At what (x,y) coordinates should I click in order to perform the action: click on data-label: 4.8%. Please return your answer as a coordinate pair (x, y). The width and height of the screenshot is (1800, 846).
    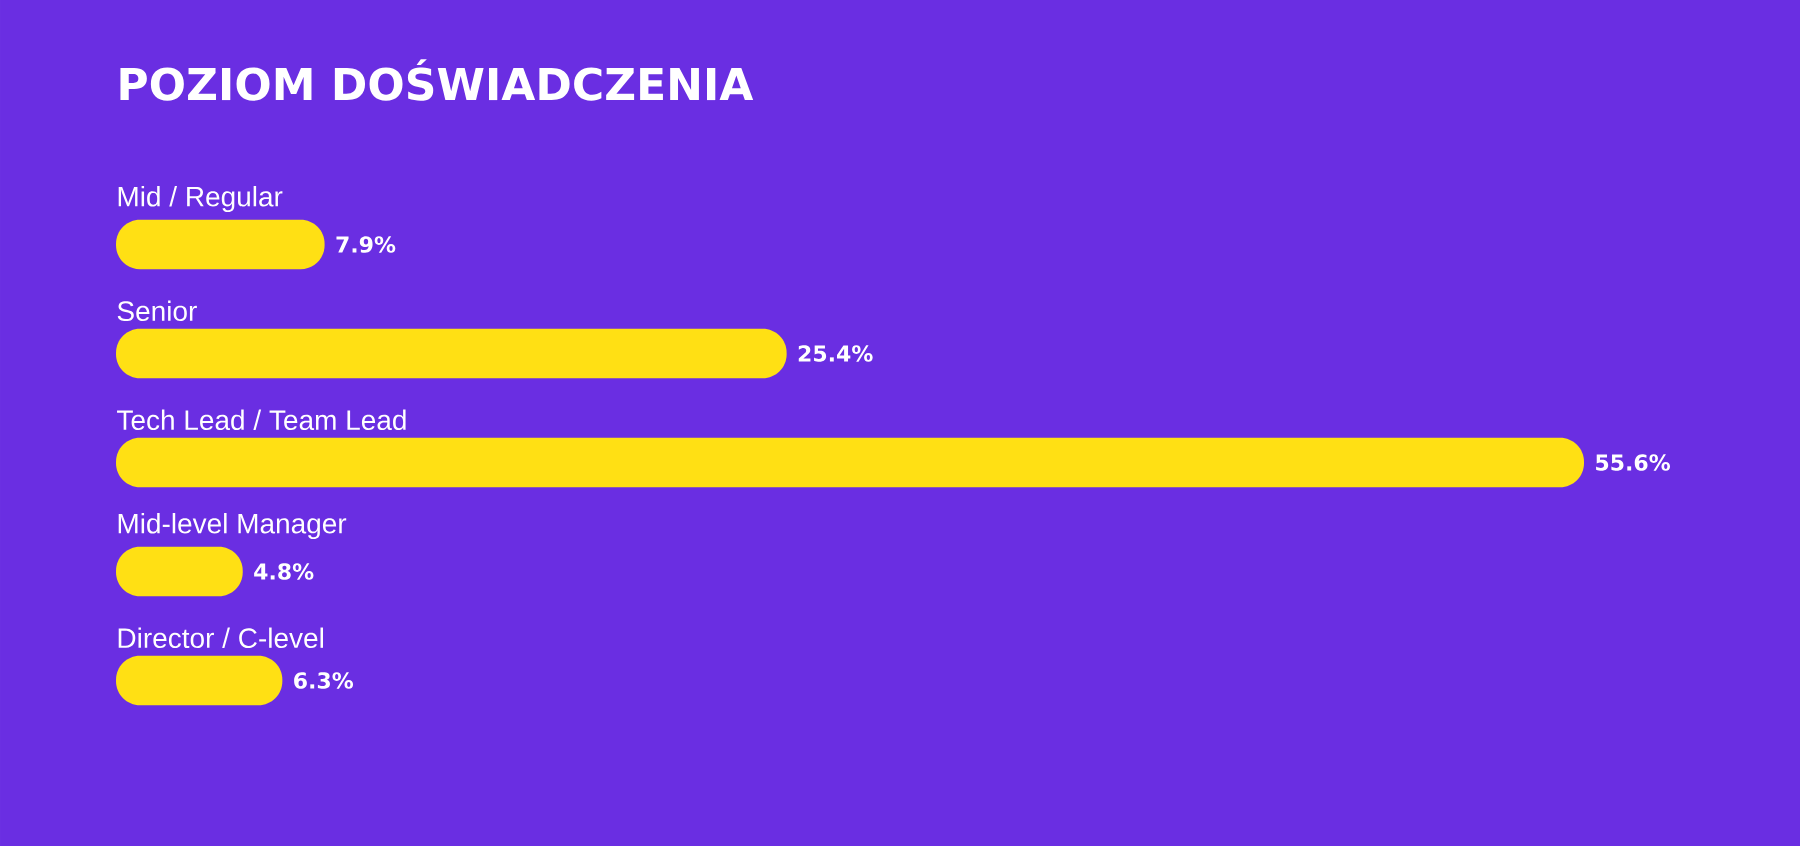
    Looking at the image, I should click on (284, 571).